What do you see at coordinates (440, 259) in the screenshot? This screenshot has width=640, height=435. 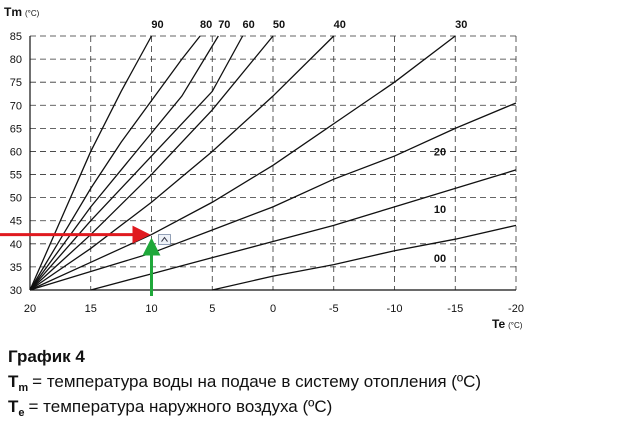 I see `curve-label: 00` at bounding box center [440, 259].